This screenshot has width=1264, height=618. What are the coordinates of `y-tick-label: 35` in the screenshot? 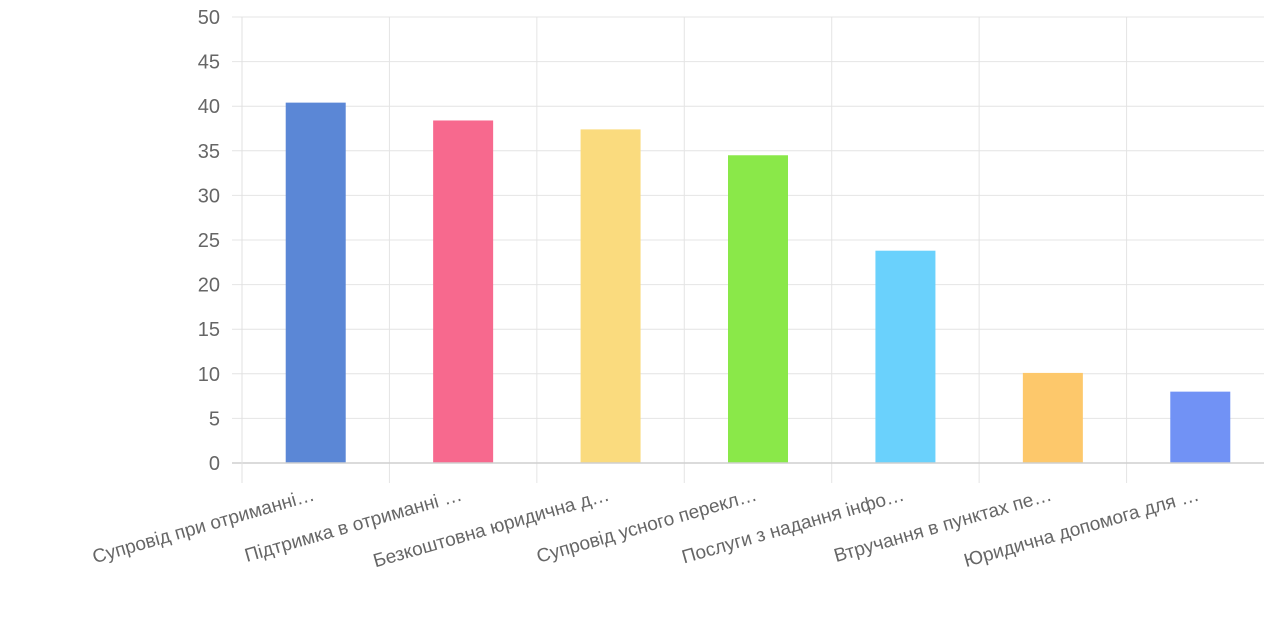 It's located at (209, 152).